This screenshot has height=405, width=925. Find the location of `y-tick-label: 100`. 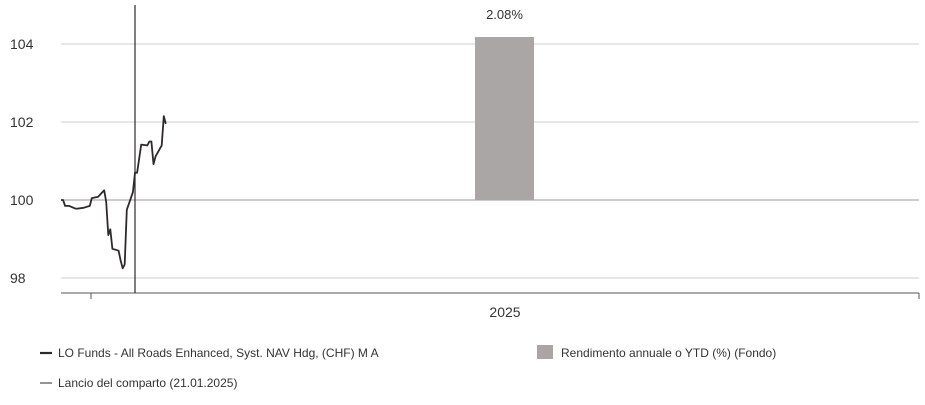

y-tick-label: 100 is located at coordinates (22, 200).